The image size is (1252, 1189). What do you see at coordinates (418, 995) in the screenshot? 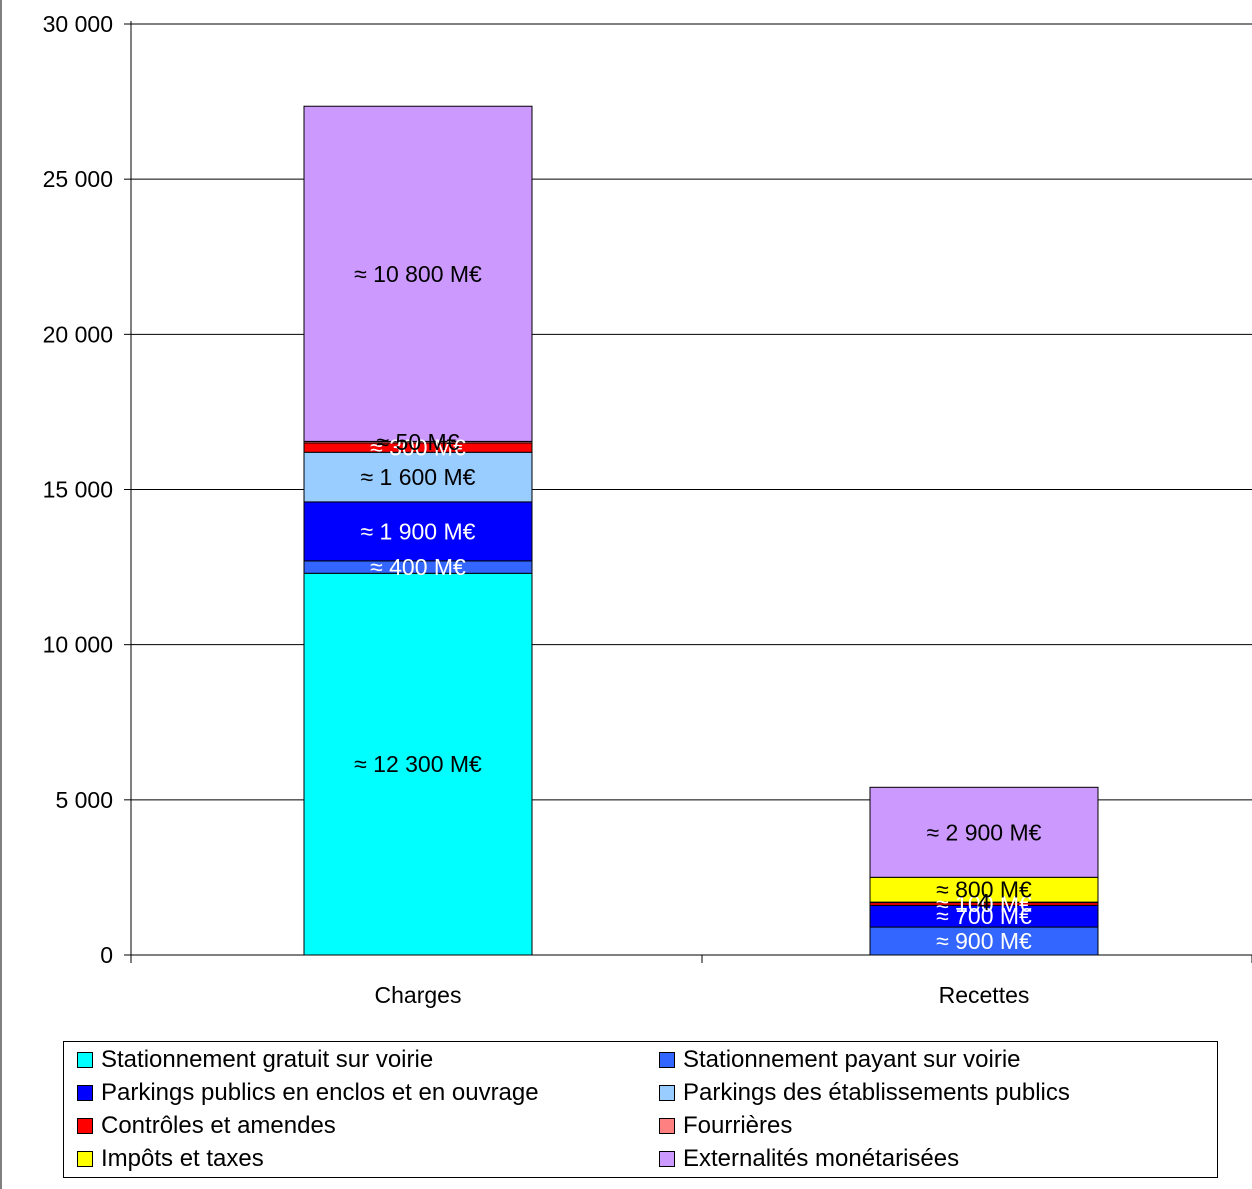
I see `x-tick-label: Charges` at bounding box center [418, 995].